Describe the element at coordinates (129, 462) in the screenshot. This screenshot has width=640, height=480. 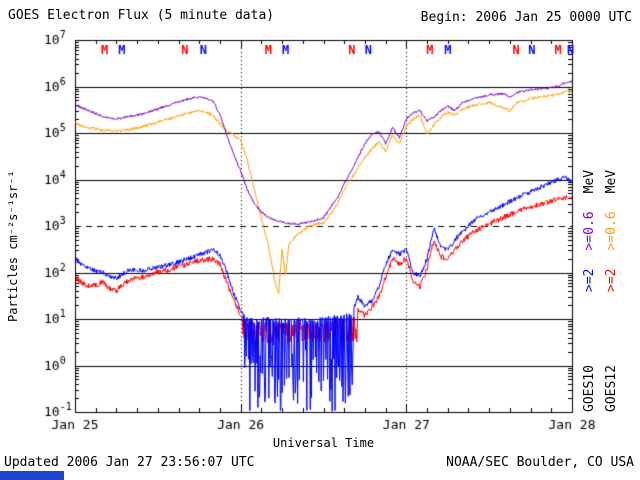
I see `updated-timestamp: Updated 2006 Jan 27 23:56:07 UTC` at that location.